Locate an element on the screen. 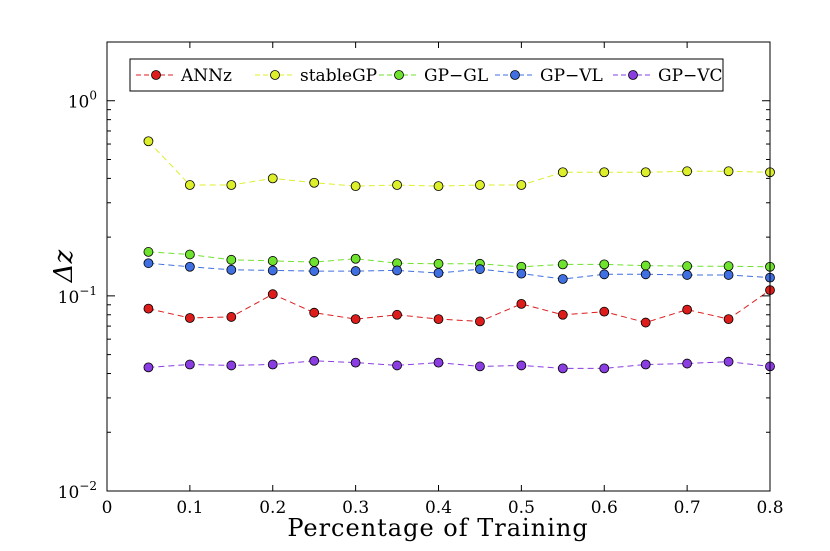 The height and width of the screenshot is (551, 830). y-axis-title: Δz is located at coordinates (64, 266).